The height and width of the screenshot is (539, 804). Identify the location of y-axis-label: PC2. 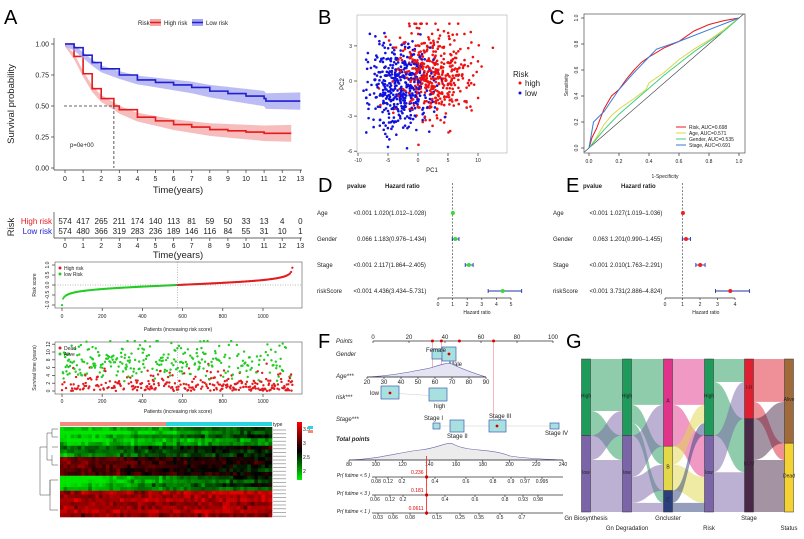
(343, 84).